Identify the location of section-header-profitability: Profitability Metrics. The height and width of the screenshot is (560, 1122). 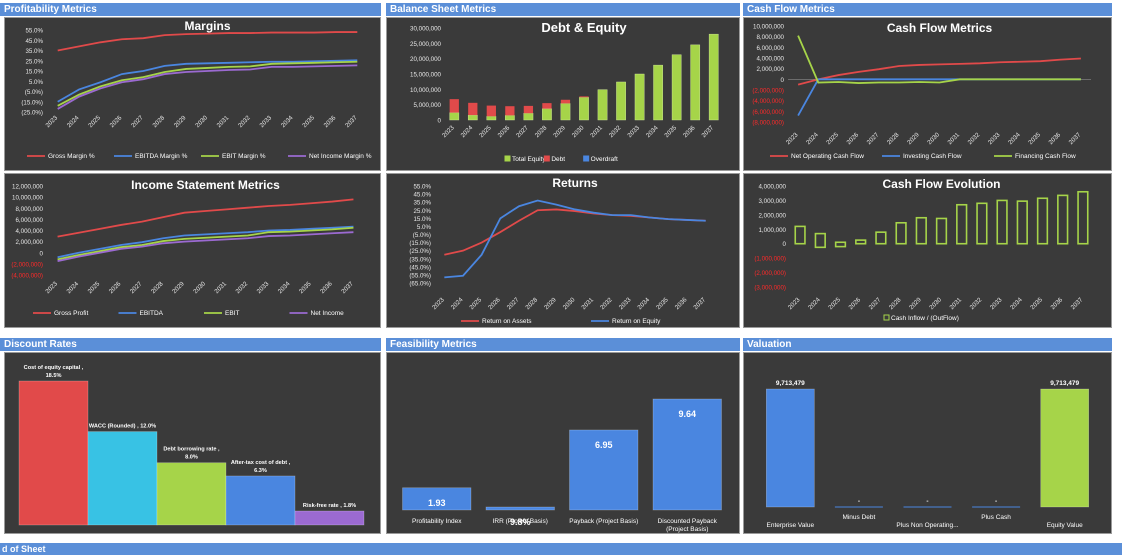
(190, 9).